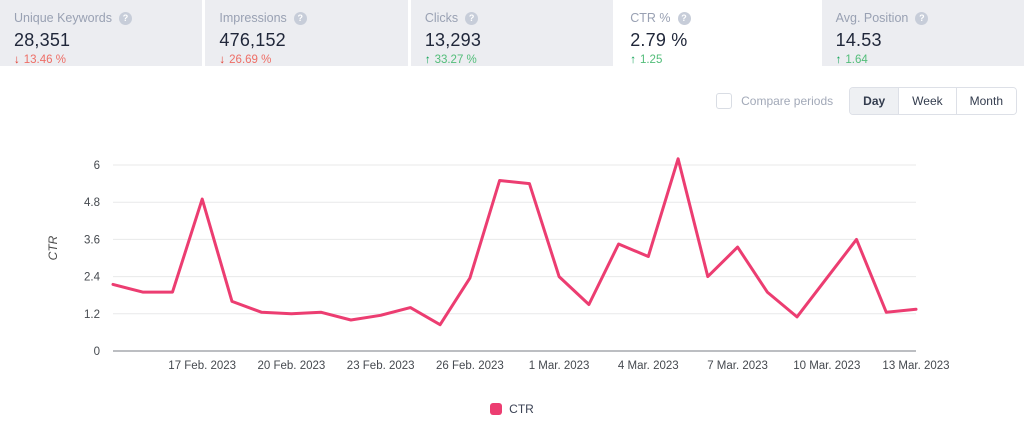 The height and width of the screenshot is (433, 1024). Describe the element at coordinates (202, 366) in the screenshot. I see `x-tick-label: 17 Feb. 2023` at that location.